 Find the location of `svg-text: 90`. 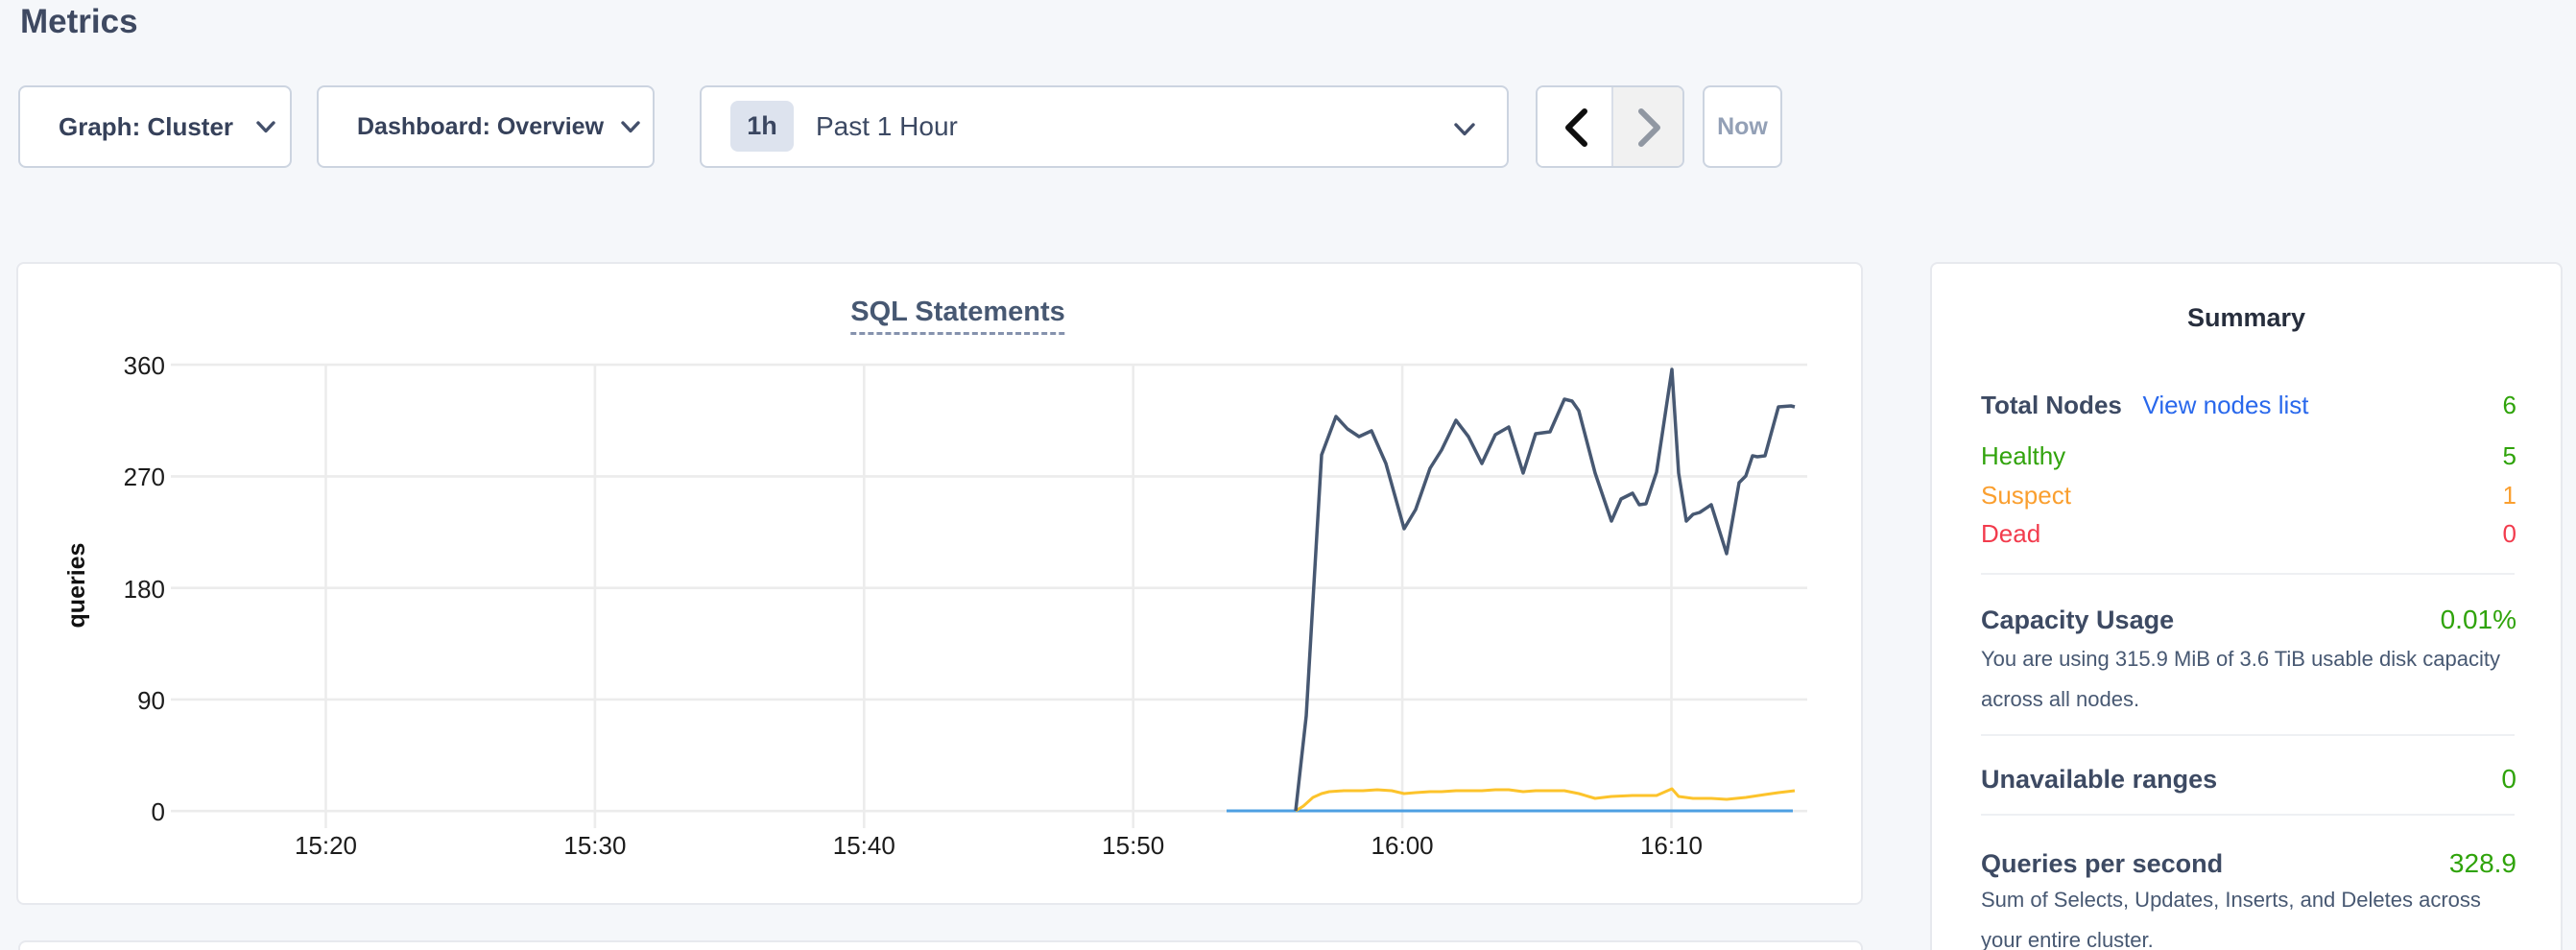

svg-text: 90 is located at coordinates (151, 700).